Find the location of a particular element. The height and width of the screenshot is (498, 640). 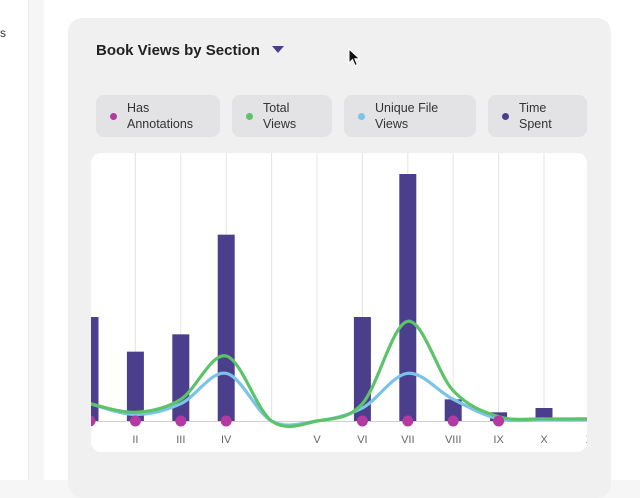

legend-item-unique-file-views: Unique File Views is located at coordinates (410, 116).